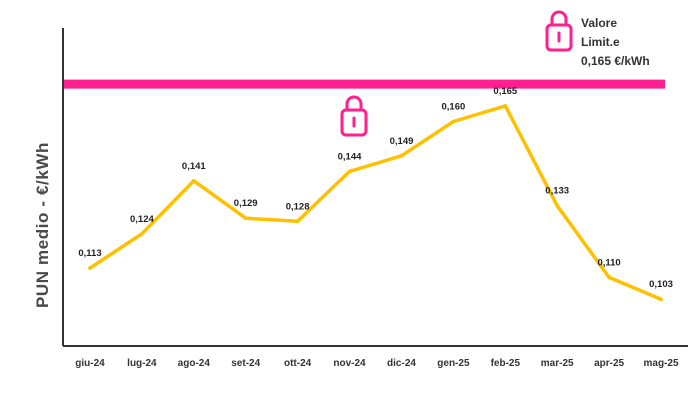 The width and height of the screenshot is (700, 400). What do you see at coordinates (194, 363) in the screenshot?
I see `x-tick-label: ago-24` at bounding box center [194, 363].